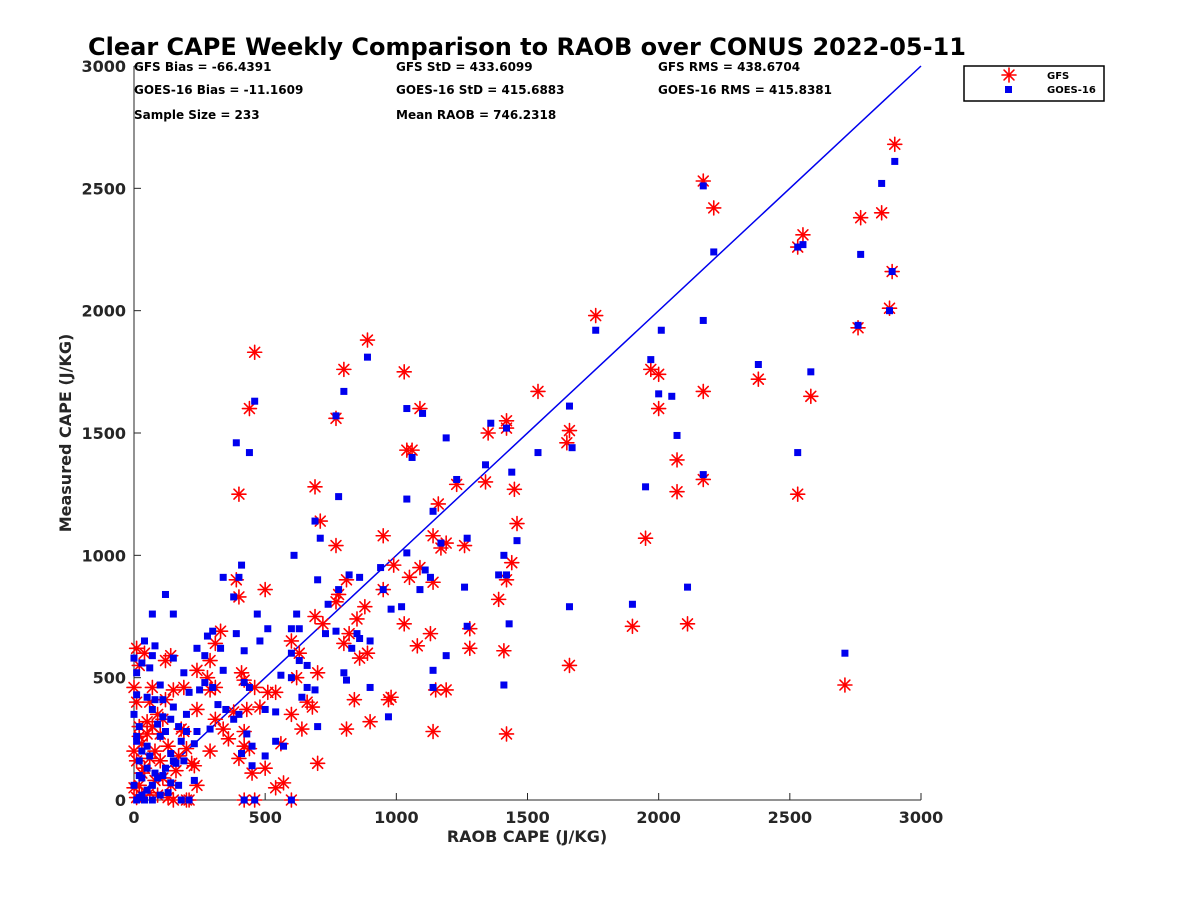 Image resolution: width=1200 pixels, height=900 pixels. What do you see at coordinates (745, 90) in the screenshot?
I see `goes-rms-text: GOES-16 RMS = 415.8381` at bounding box center [745, 90].